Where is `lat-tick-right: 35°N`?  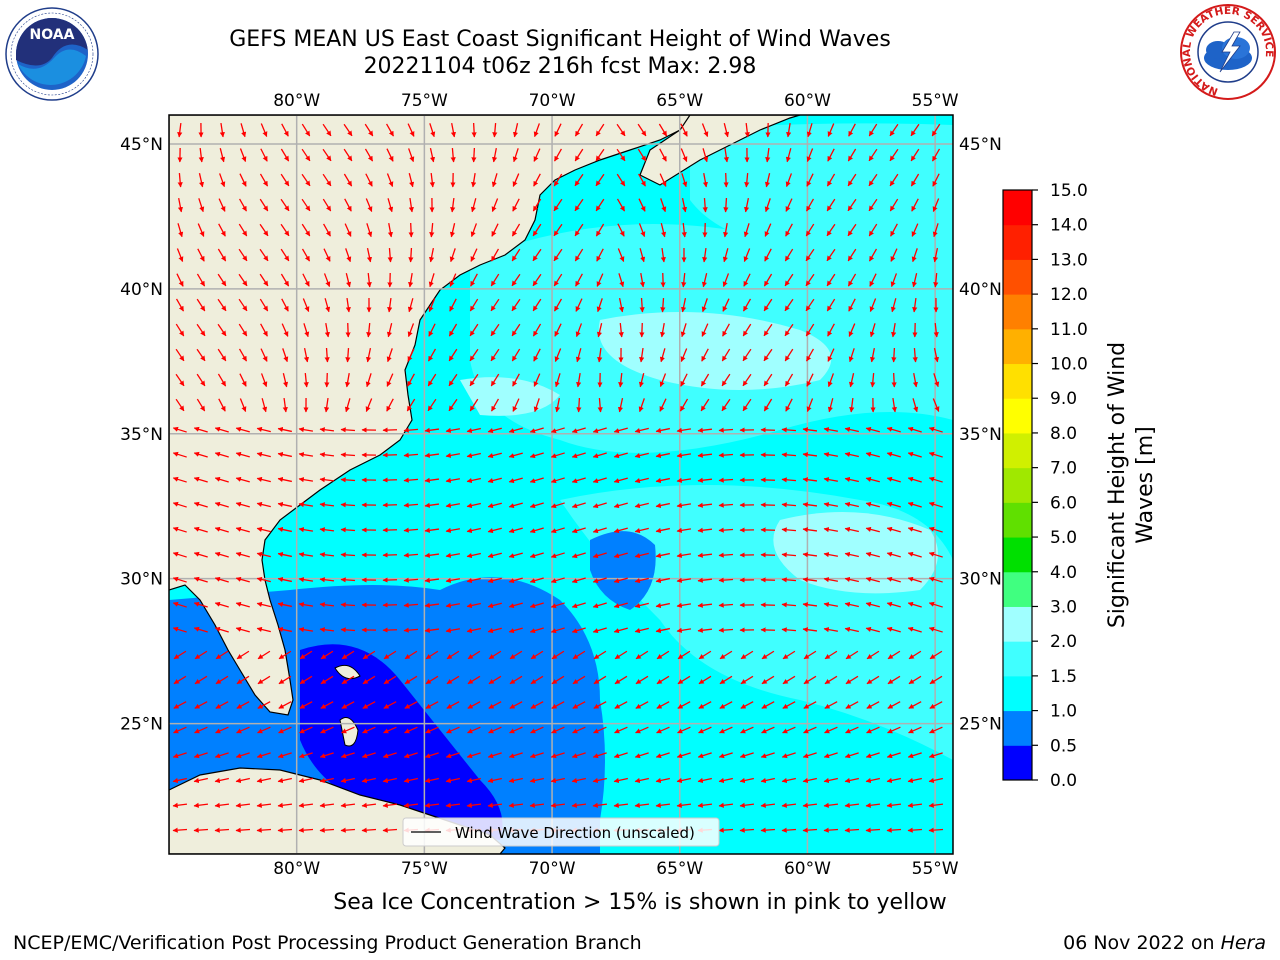
lat-tick-right: 35°N is located at coordinates (980, 435).